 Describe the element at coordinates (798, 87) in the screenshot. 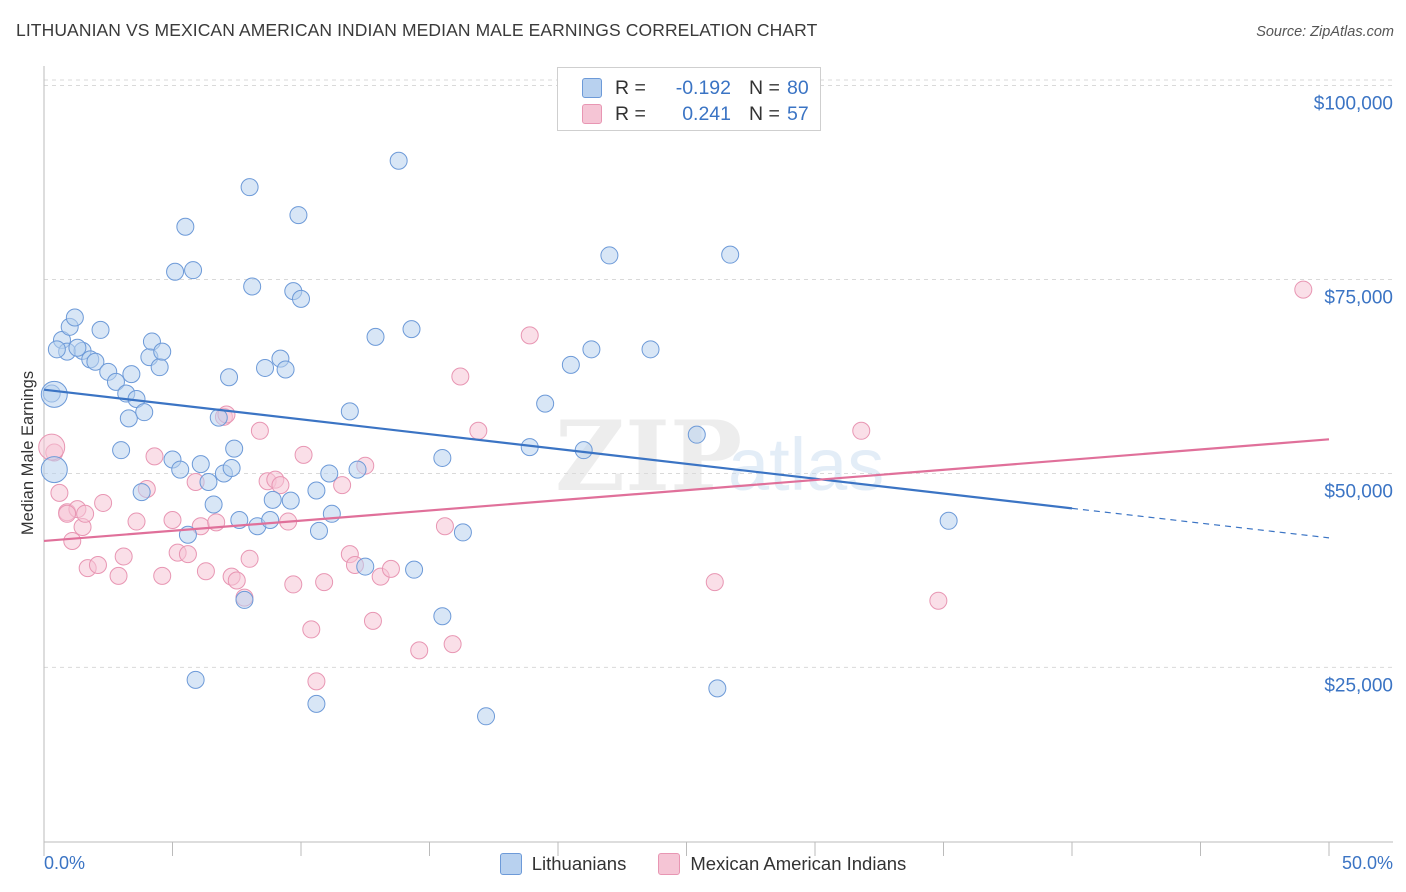

I see `legend-n-value: 80` at that location.